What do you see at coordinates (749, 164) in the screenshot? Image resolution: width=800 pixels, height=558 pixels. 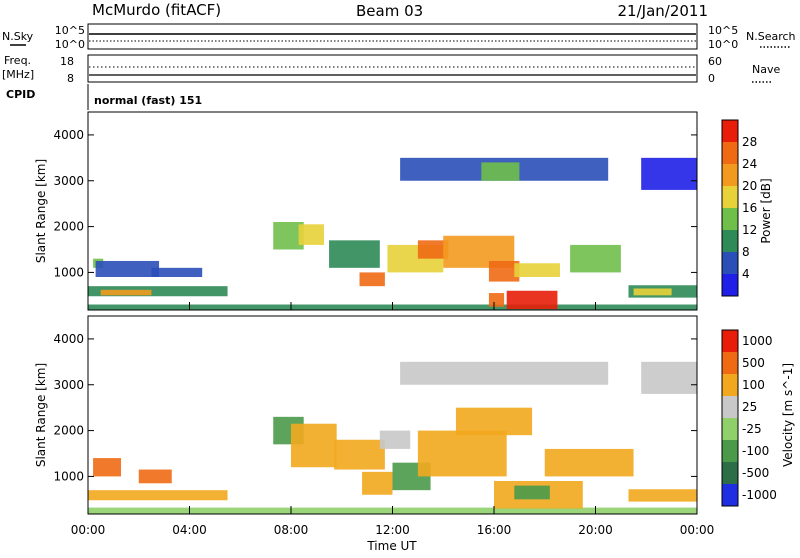 I see `power-colorbar-tick-label: 24` at bounding box center [749, 164].